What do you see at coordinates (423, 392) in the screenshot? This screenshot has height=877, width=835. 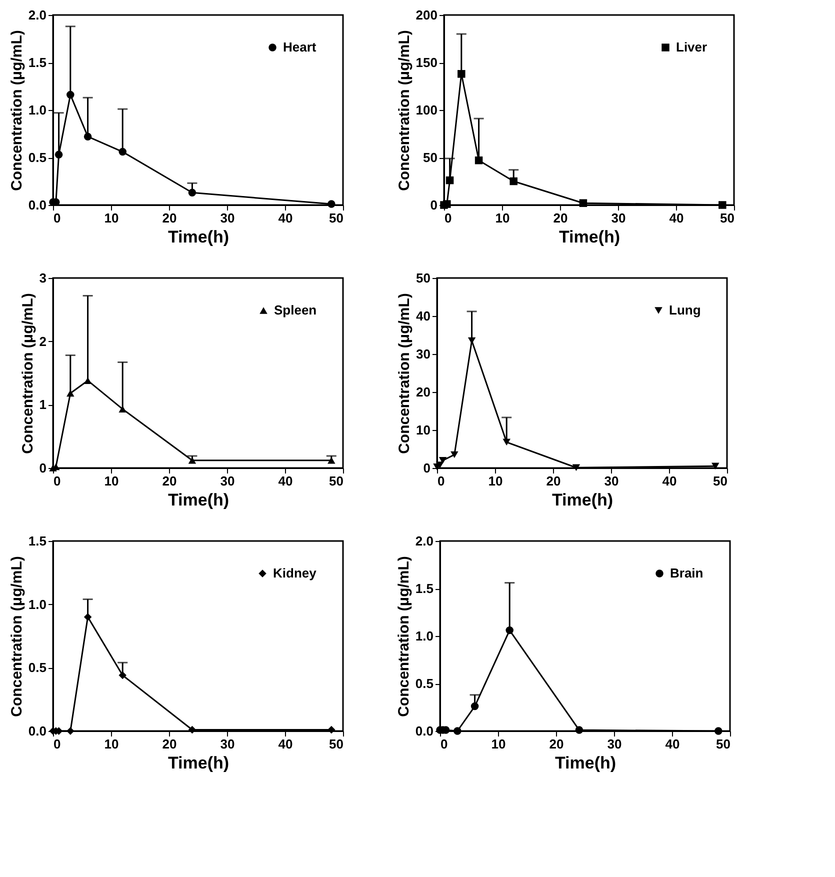 I see `y-tick-label: 20` at bounding box center [423, 392].